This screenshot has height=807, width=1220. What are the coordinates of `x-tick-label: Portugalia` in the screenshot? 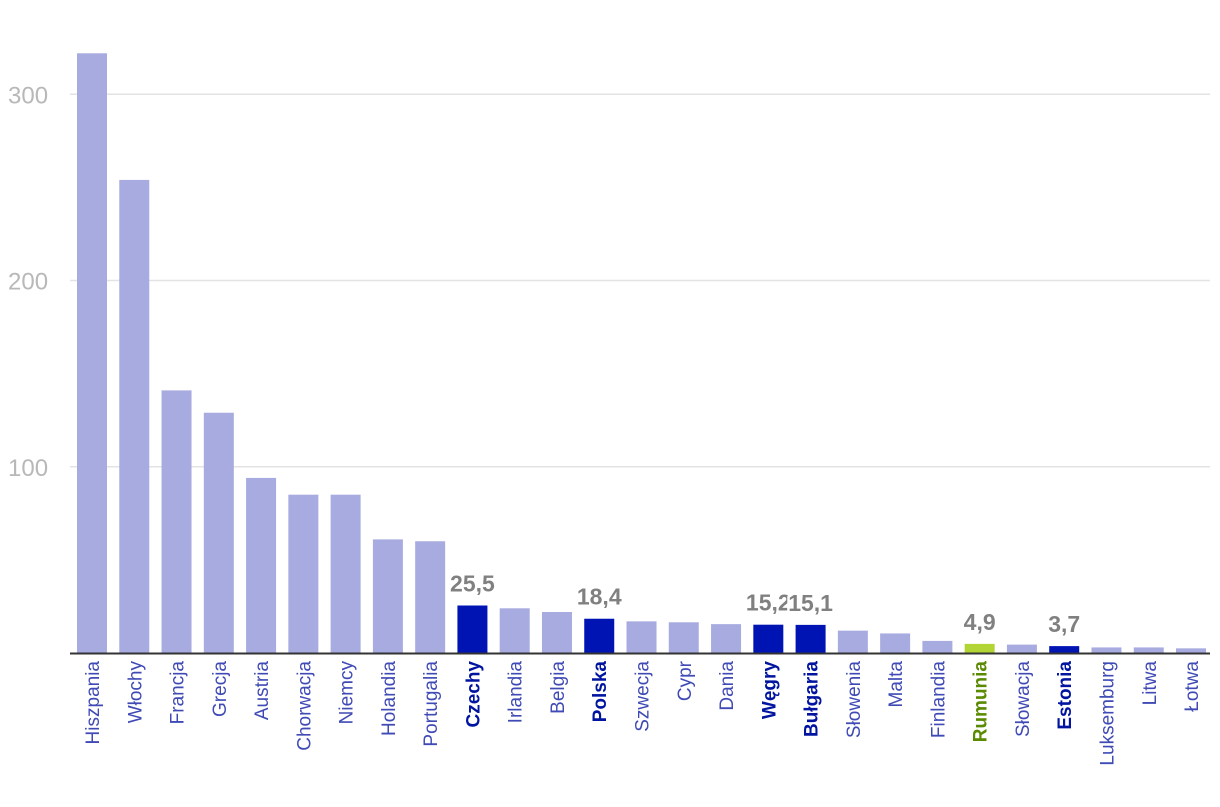 It's located at (431, 704).